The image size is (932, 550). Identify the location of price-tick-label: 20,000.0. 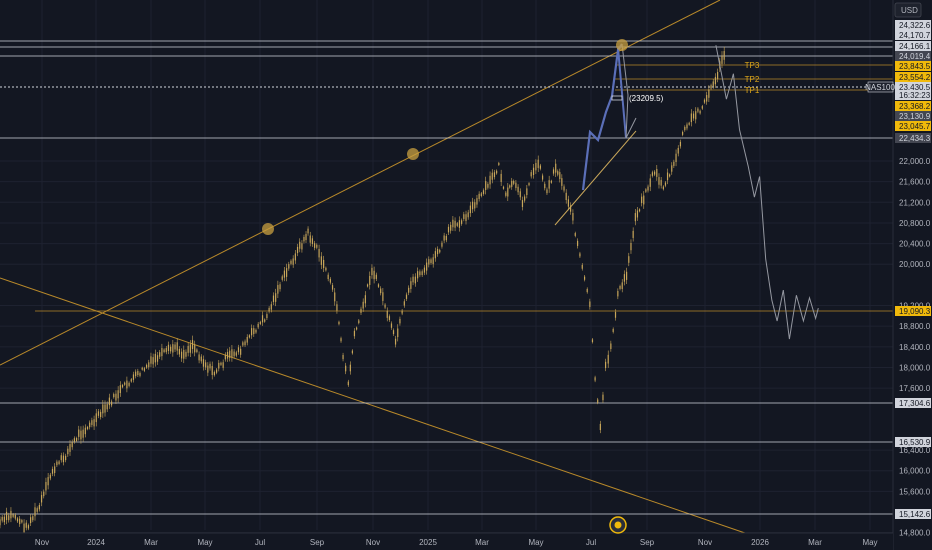
(915, 264).